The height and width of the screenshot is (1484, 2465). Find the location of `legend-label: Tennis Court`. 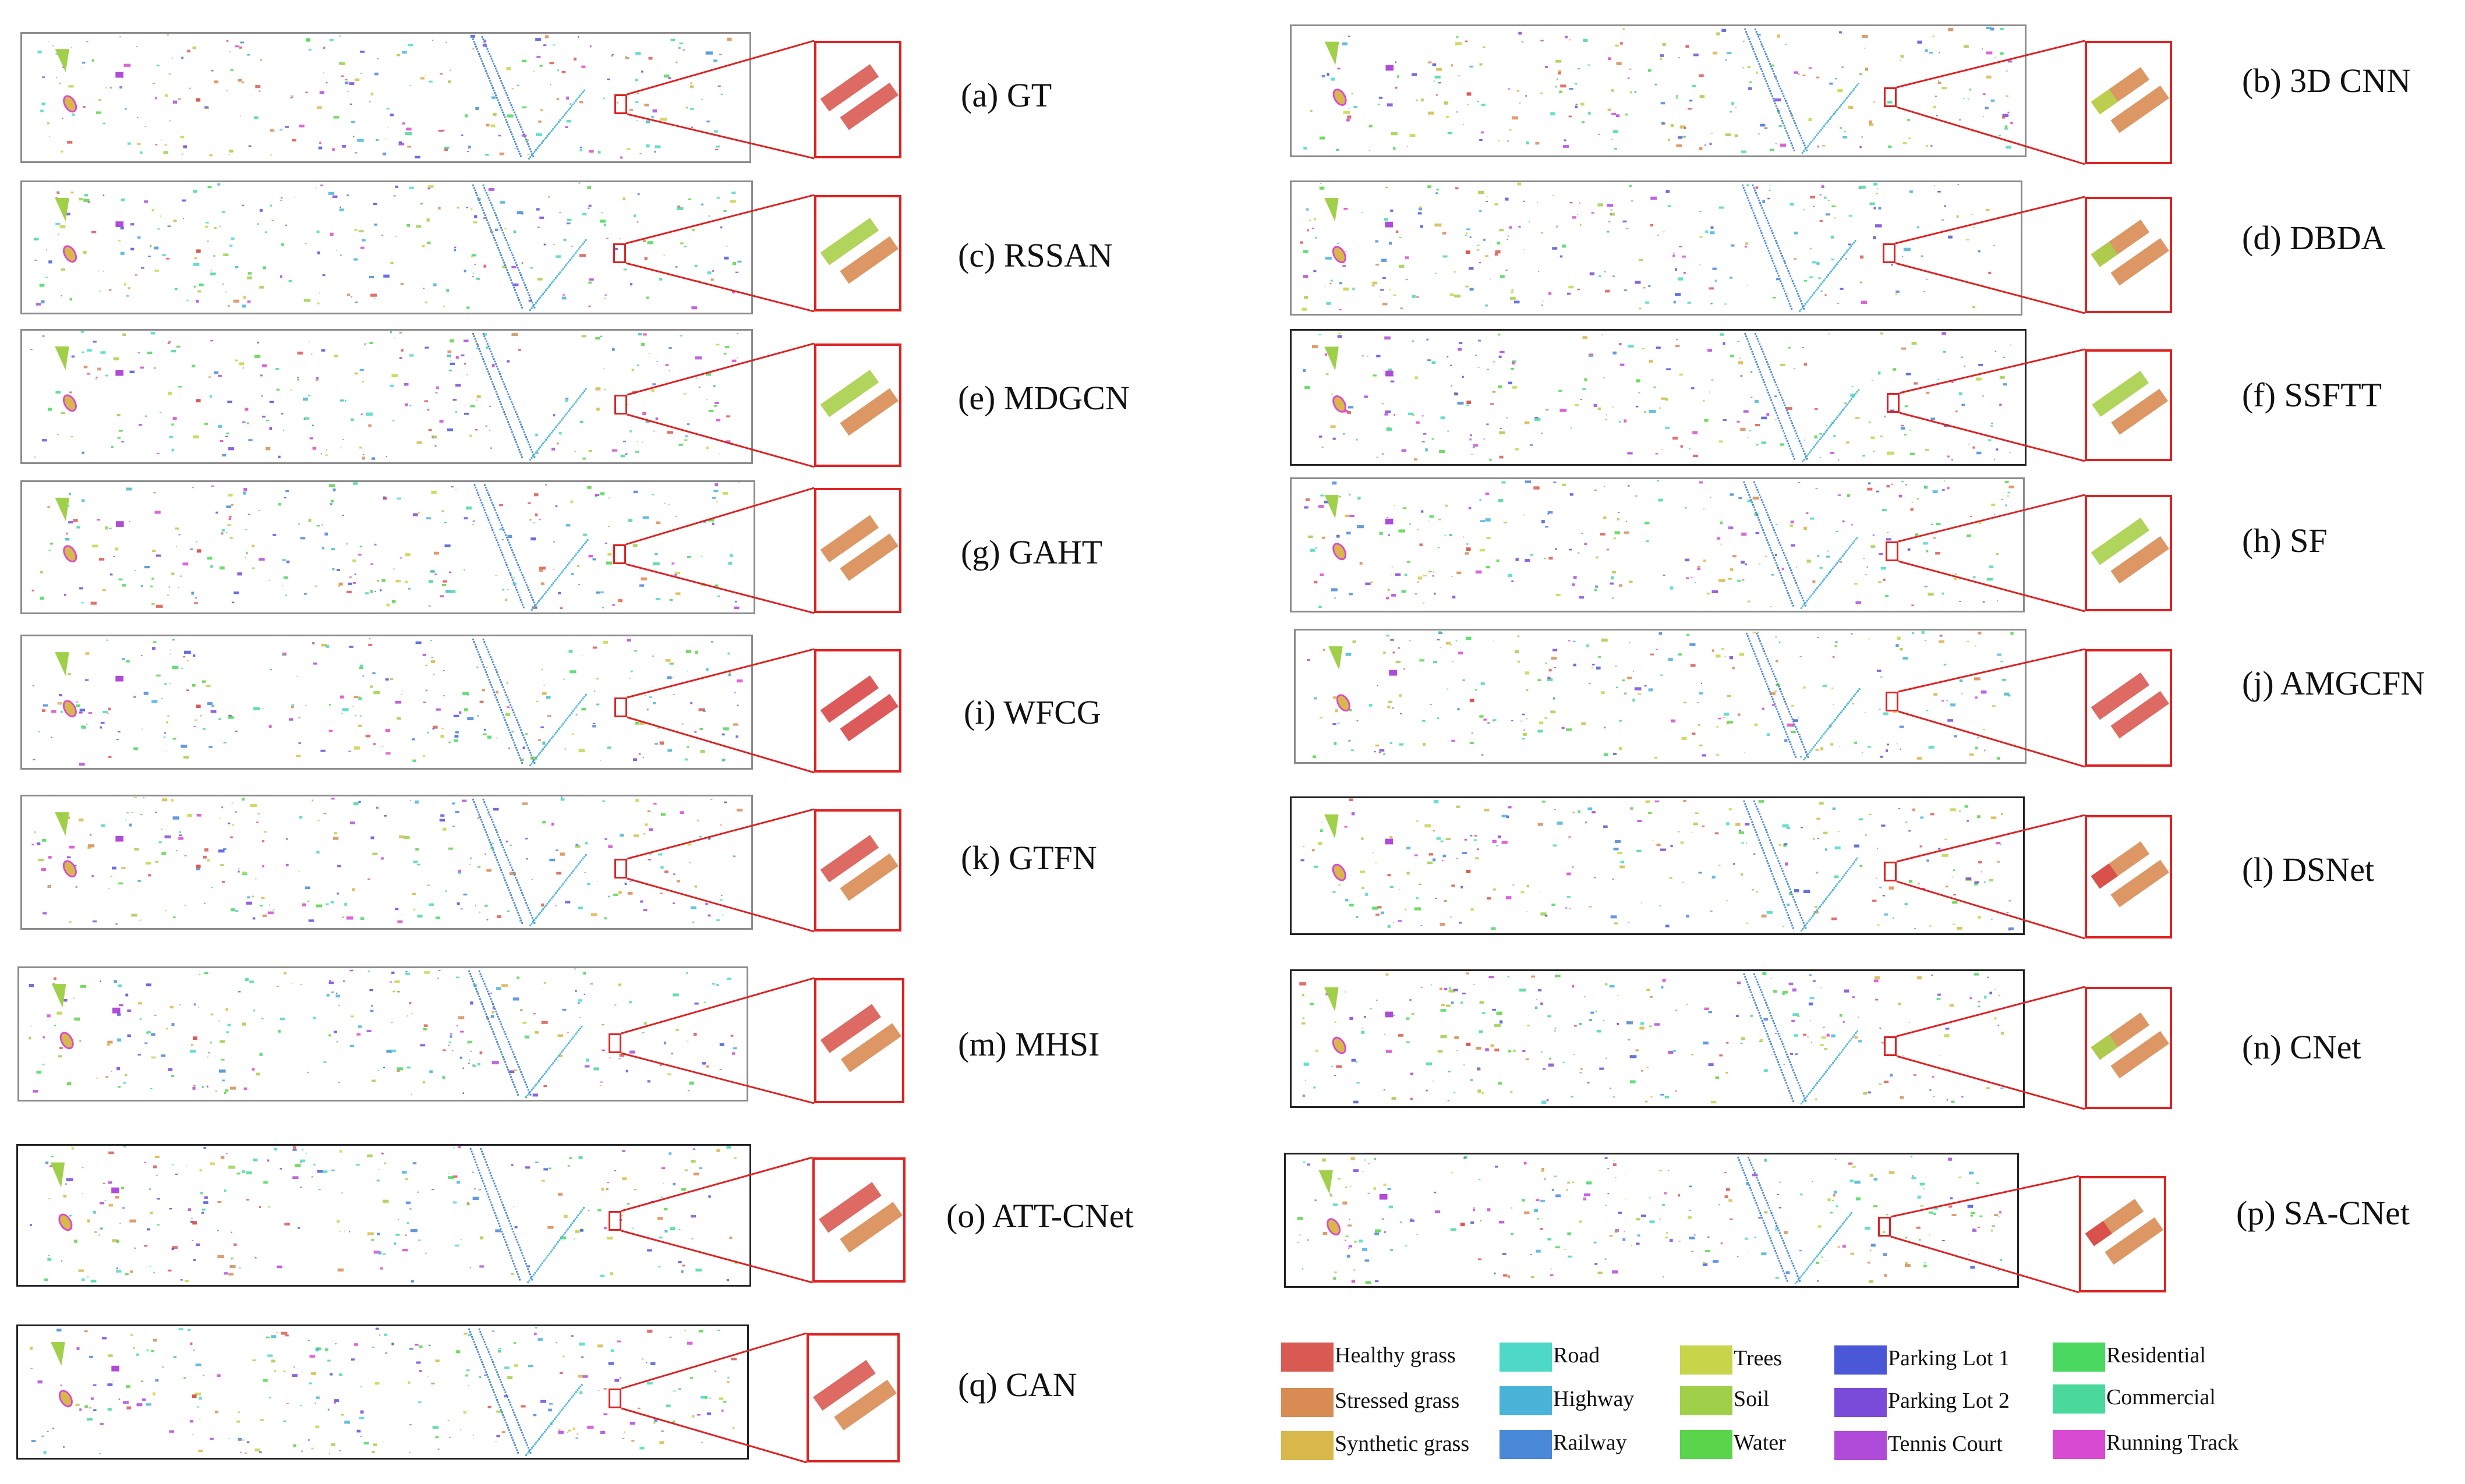

legend-label: Tennis Court is located at coordinates (1946, 1444).